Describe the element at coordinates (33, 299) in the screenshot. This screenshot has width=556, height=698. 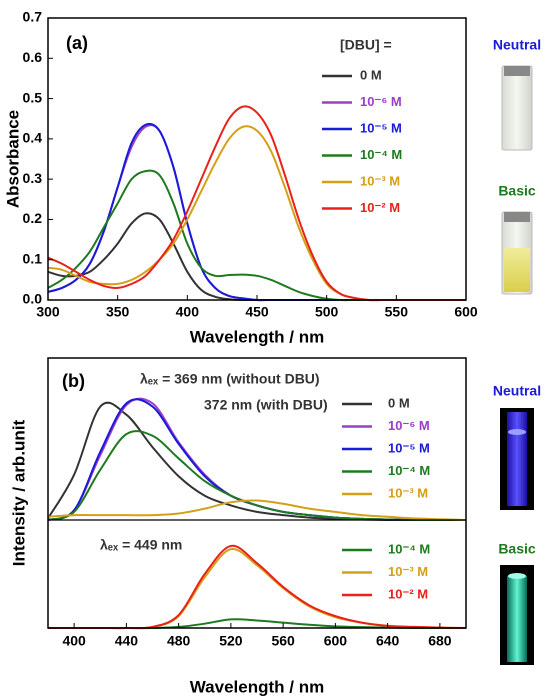
I see `y-tick-label: 0.0` at that location.